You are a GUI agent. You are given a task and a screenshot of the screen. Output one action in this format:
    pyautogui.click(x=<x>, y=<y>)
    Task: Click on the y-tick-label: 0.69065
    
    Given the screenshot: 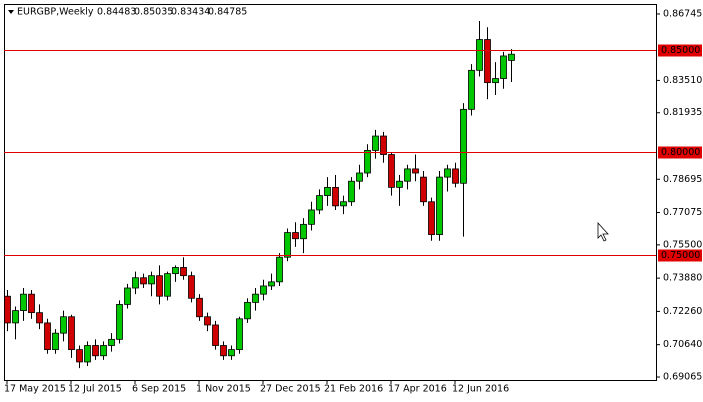 What is the action you would take?
    pyautogui.click(x=682, y=377)
    